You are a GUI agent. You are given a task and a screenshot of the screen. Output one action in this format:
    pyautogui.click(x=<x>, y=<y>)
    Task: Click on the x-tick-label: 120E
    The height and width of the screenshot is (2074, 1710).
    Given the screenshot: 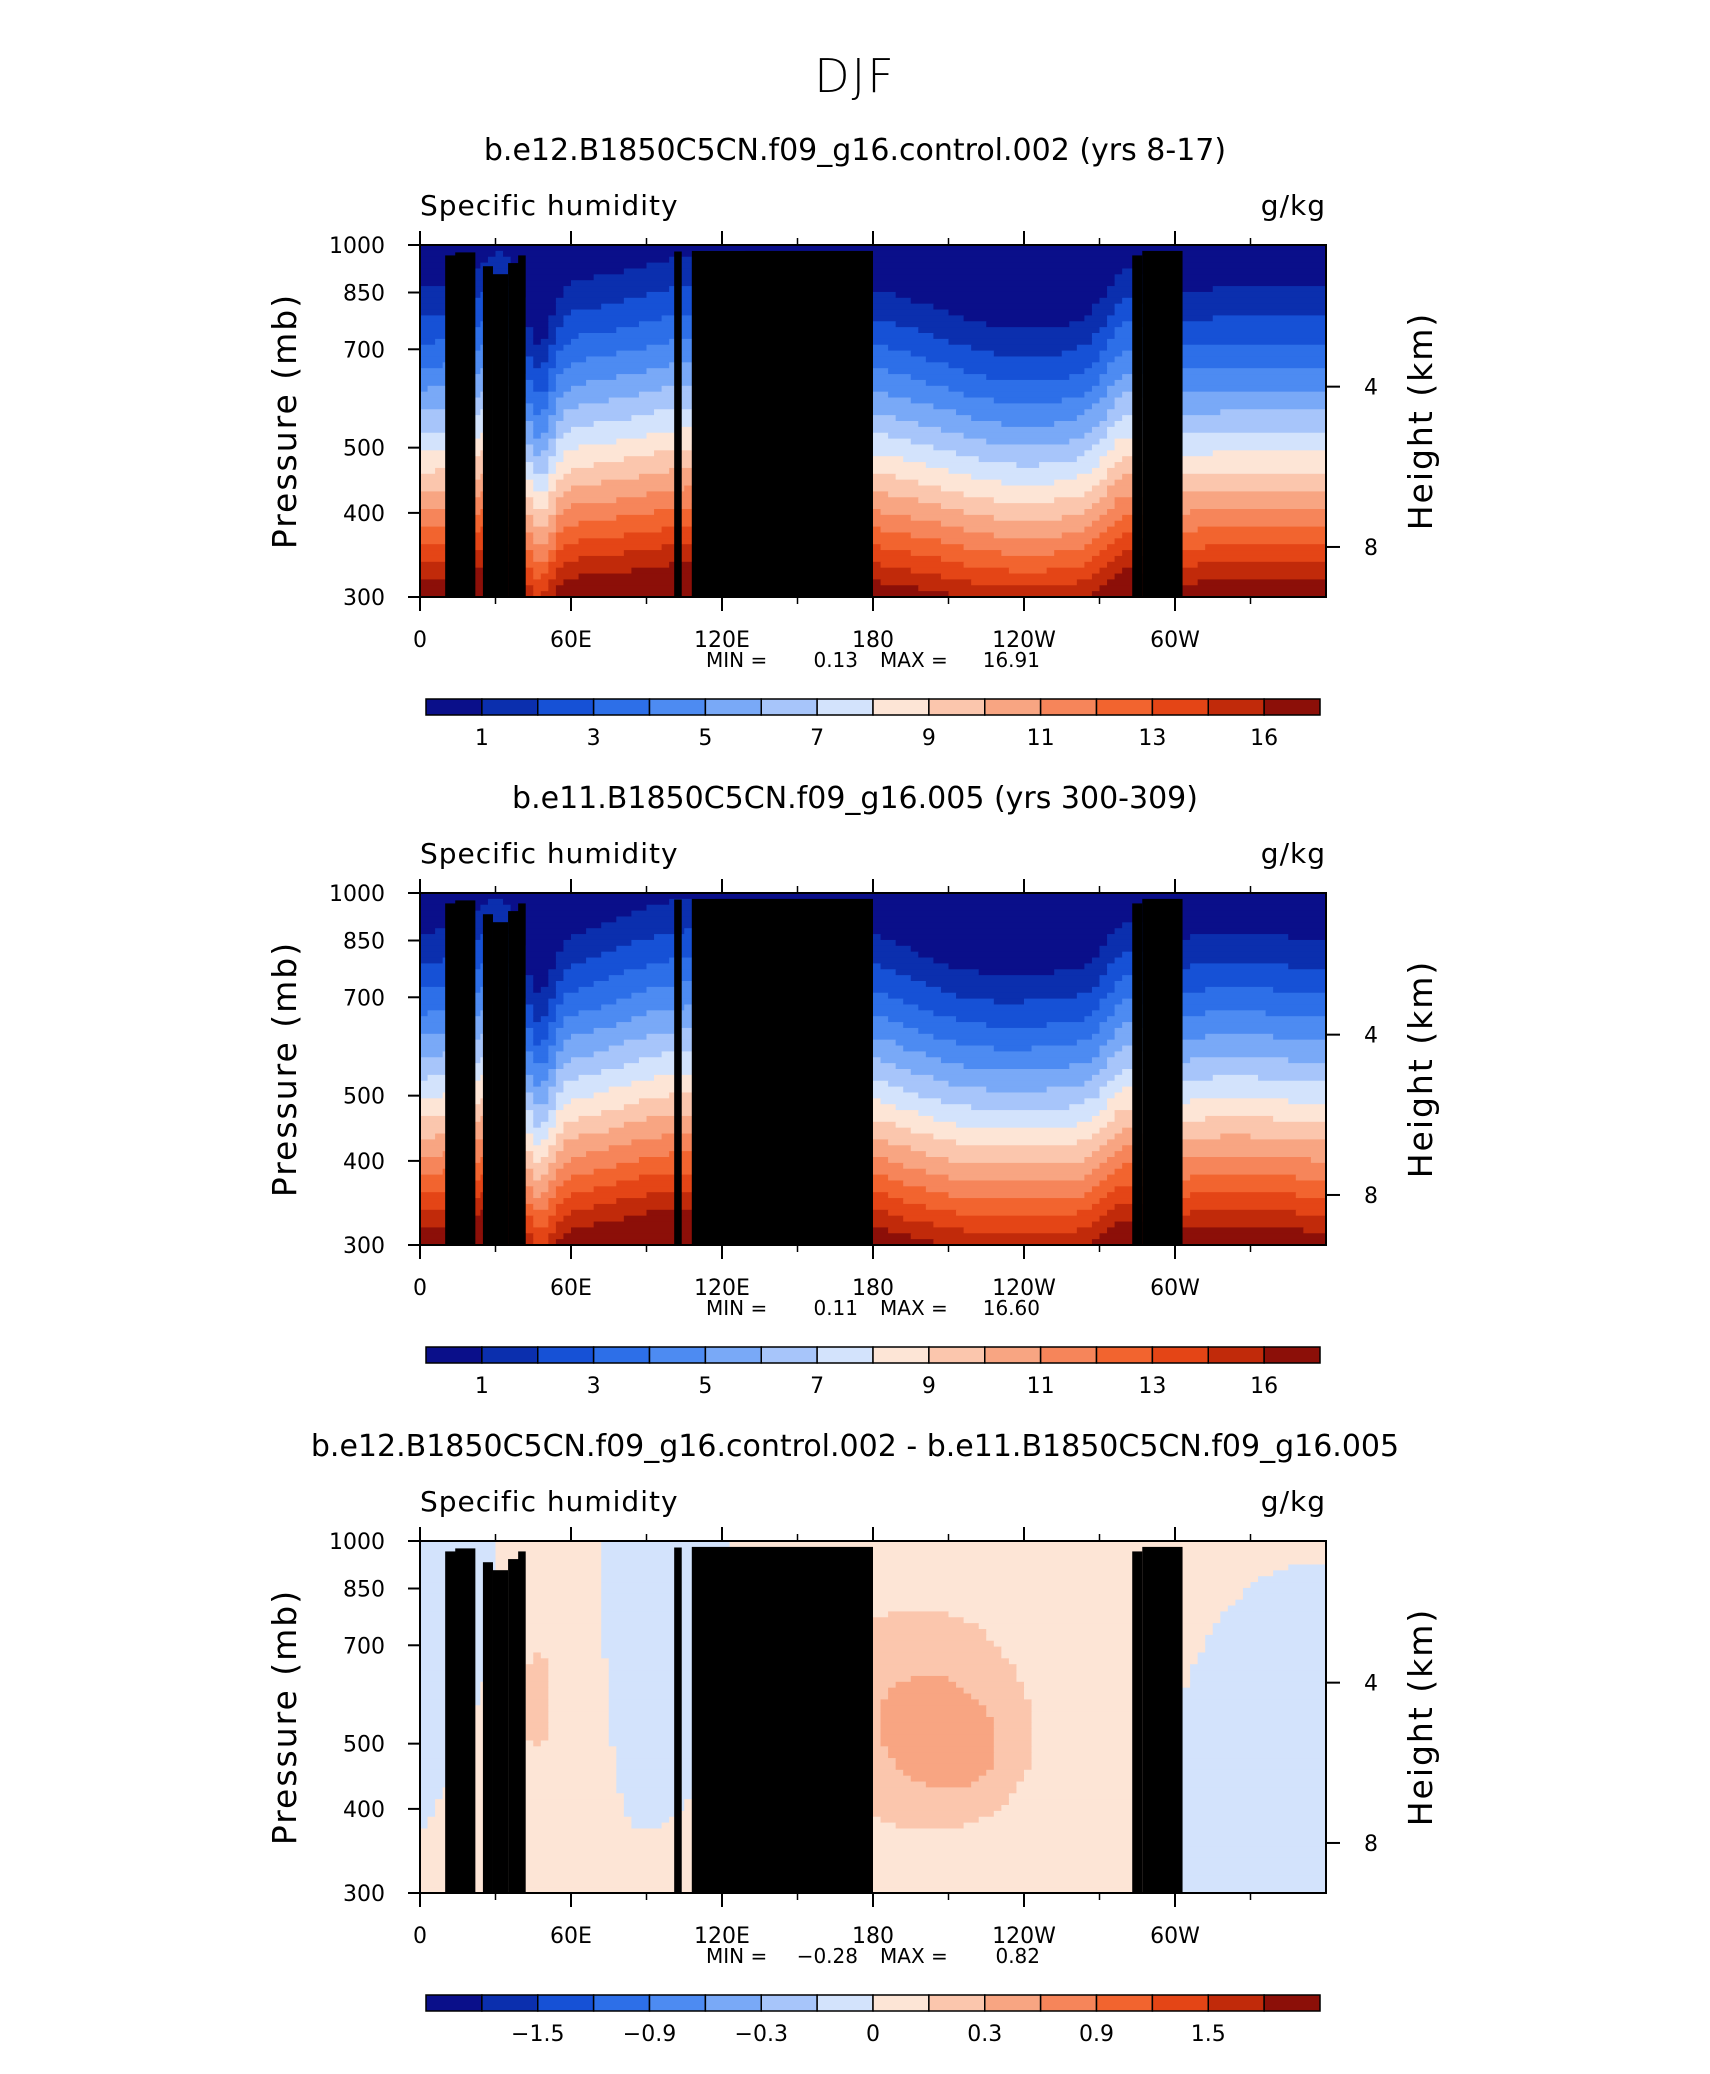 What is the action you would take?
    pyautogui.click(x=722, y=640)
    